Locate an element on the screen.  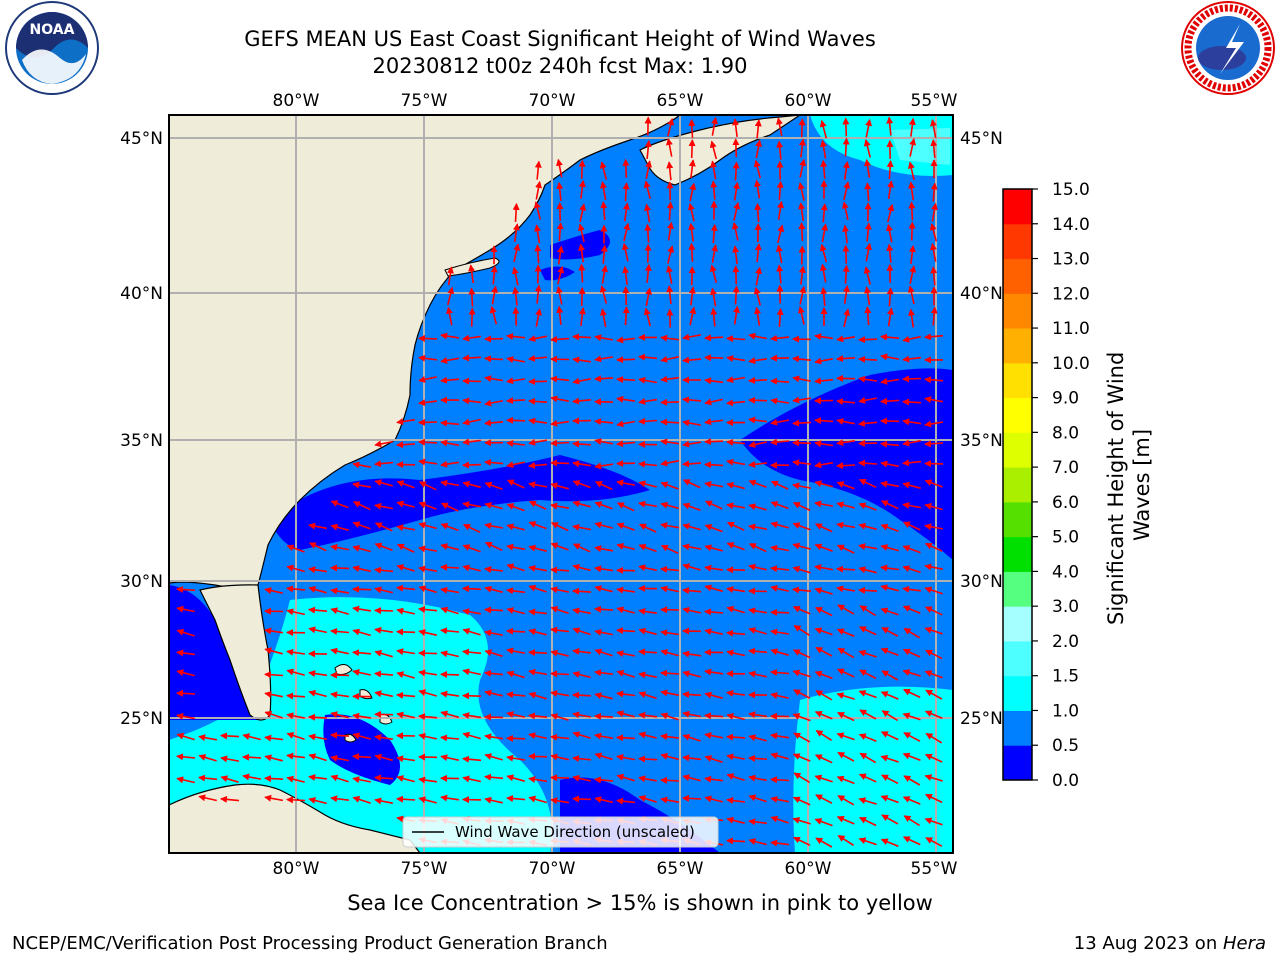
lon-label: 70°W is located at coordinates (552, 869).